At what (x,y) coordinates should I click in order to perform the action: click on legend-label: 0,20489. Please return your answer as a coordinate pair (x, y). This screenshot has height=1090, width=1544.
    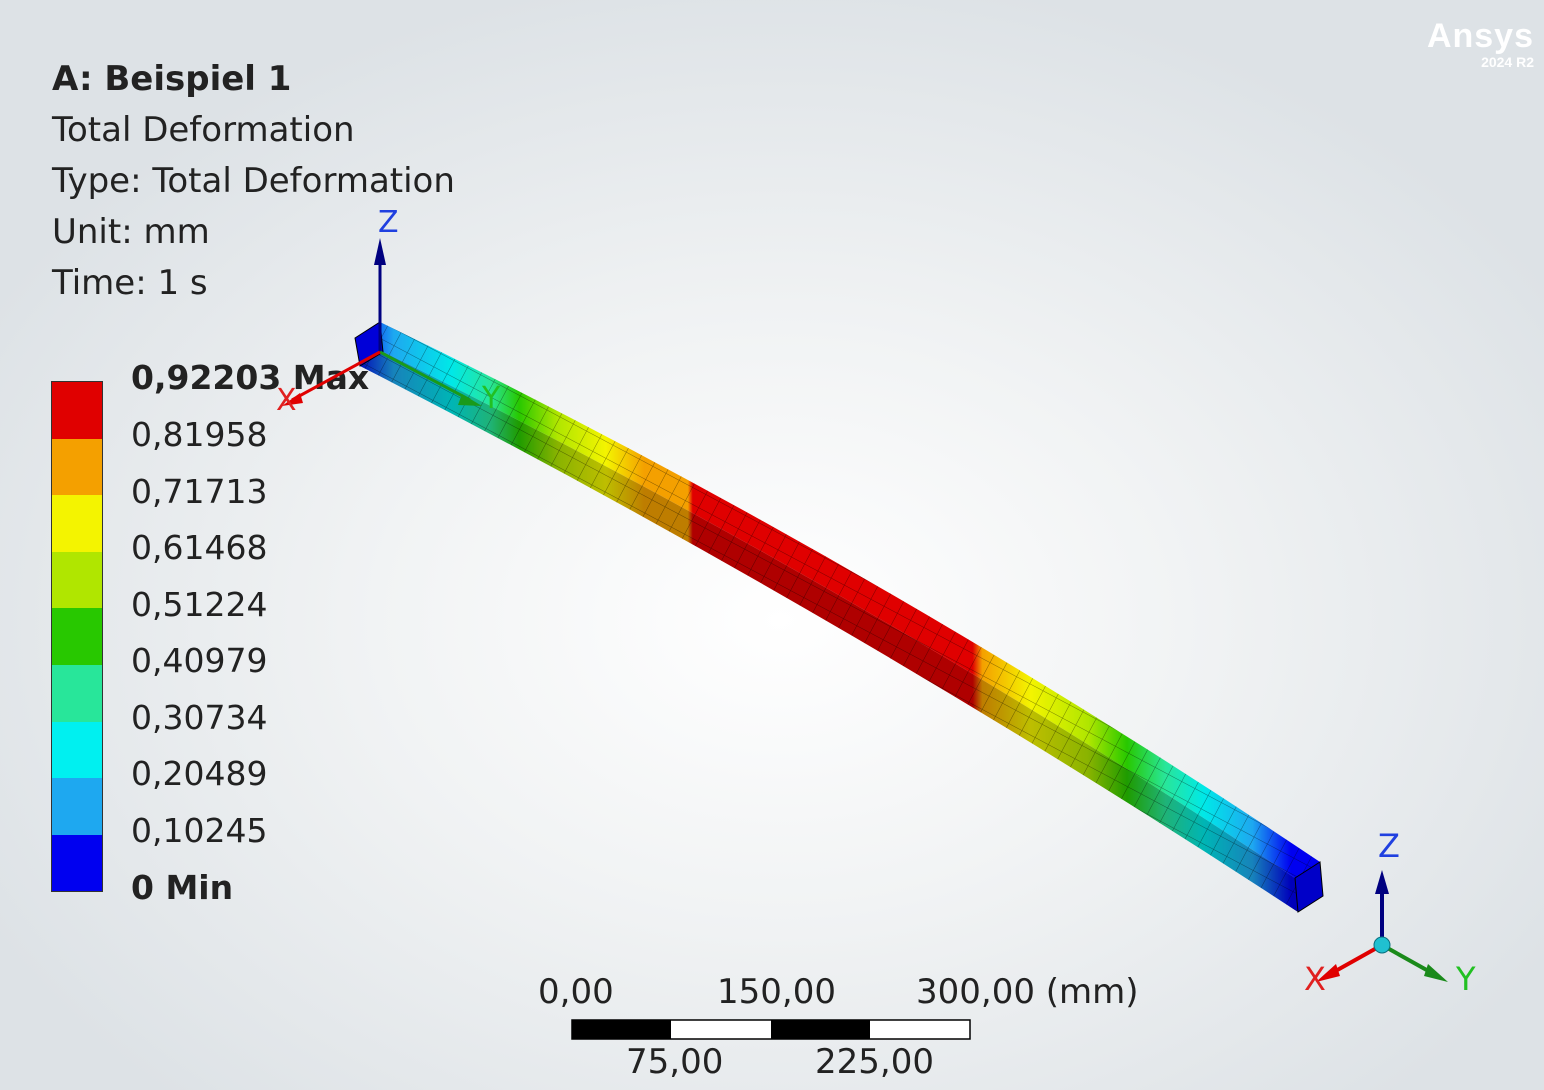
    Looking at the image, I should click on (199, 773).